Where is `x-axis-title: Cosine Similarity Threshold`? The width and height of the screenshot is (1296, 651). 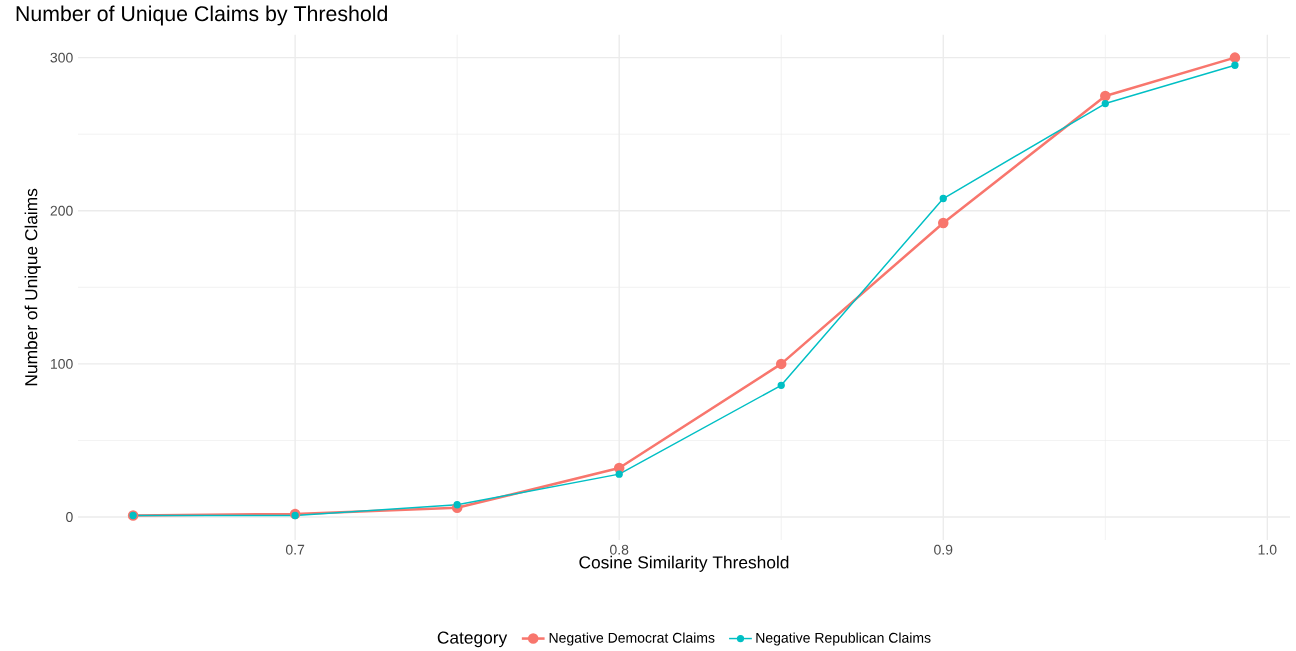 x-axis-title: Cosine Similarity Threshold is located at coordinates (684, 563).